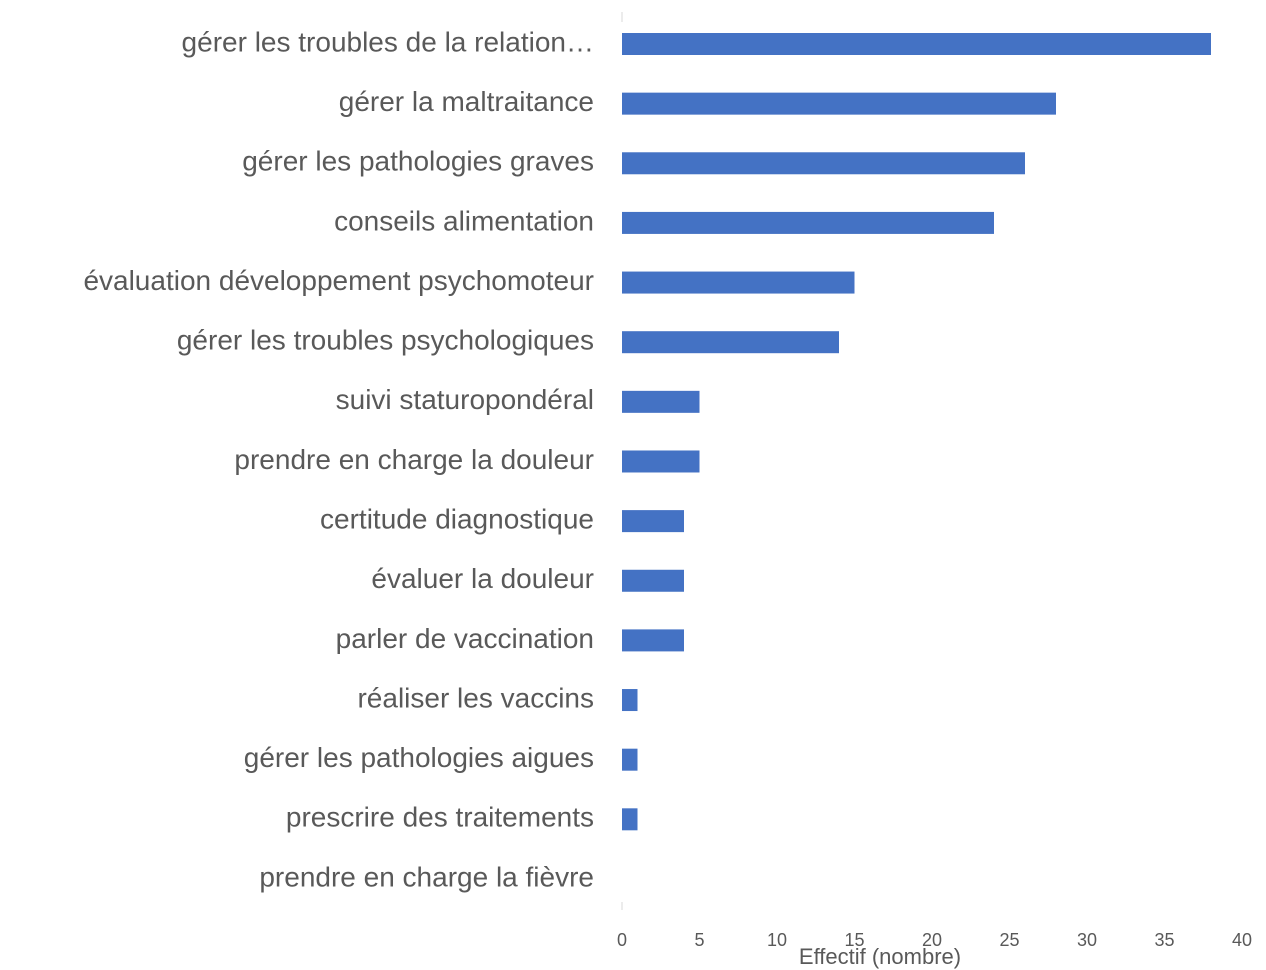  Describe the element at coordinates (777, 940) in the screenshot. I see `x-tick-label: 10` at that location.